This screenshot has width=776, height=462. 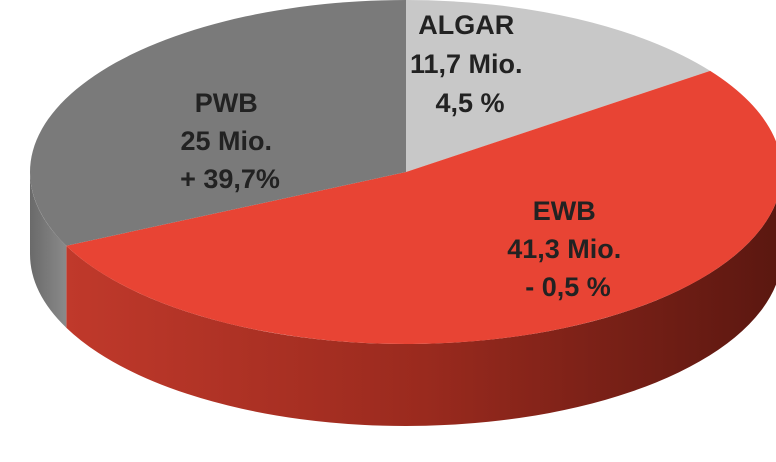 What do you see at coordinates (466, 25) in the screenshot?
I see `label-algar-name: ALGAR` at bounding box center [466, 25].